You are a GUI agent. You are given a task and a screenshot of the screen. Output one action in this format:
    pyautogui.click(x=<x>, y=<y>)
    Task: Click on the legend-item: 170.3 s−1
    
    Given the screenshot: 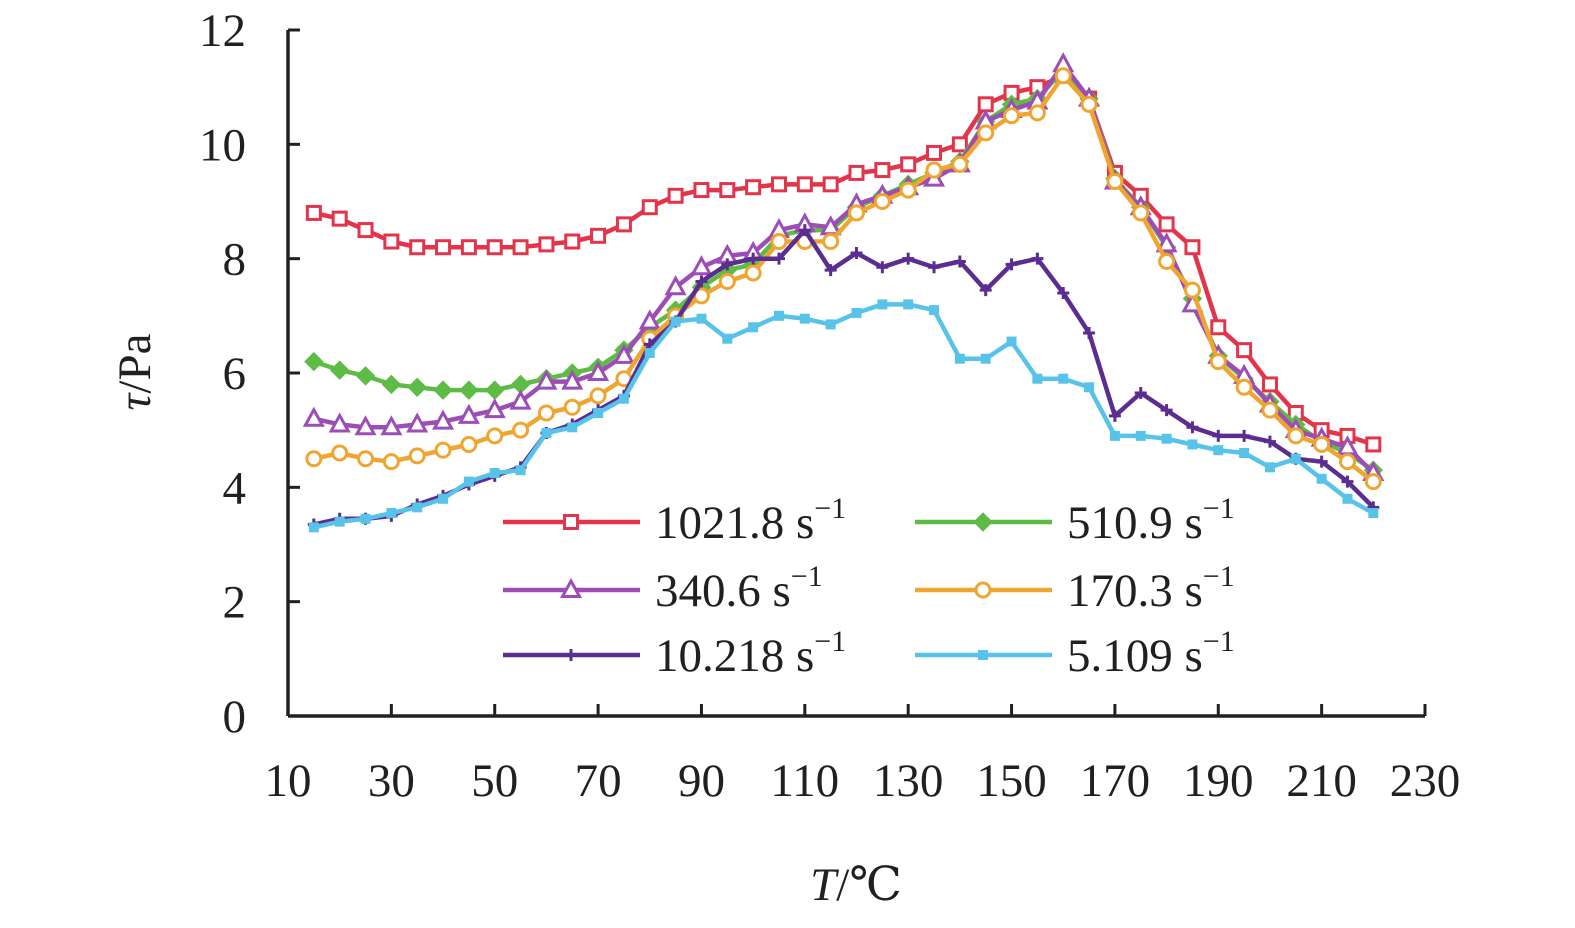 What is the action you would take?
    pyautogui.click(x=1075, y=588)
    